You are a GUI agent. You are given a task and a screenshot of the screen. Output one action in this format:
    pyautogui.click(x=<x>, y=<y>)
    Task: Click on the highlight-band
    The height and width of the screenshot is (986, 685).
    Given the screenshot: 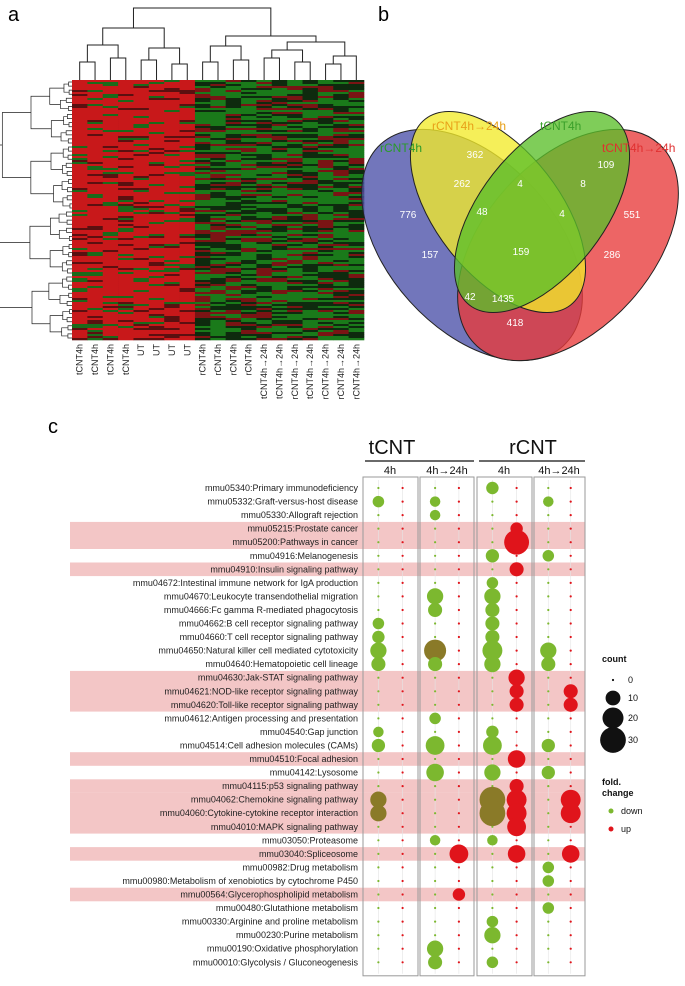 What is the action you would take?
    pyautogui.click(x=327, y=569)
    